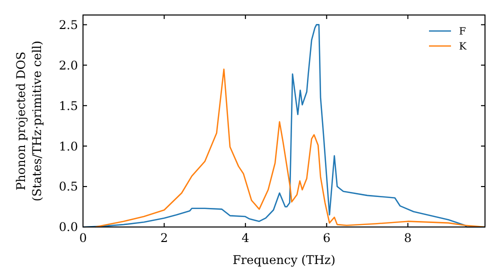 The image size is (500, 280). Describe the element at coordinates (68, 227) in the screenshot. I see `y-tick-label: 0.0` at that location.